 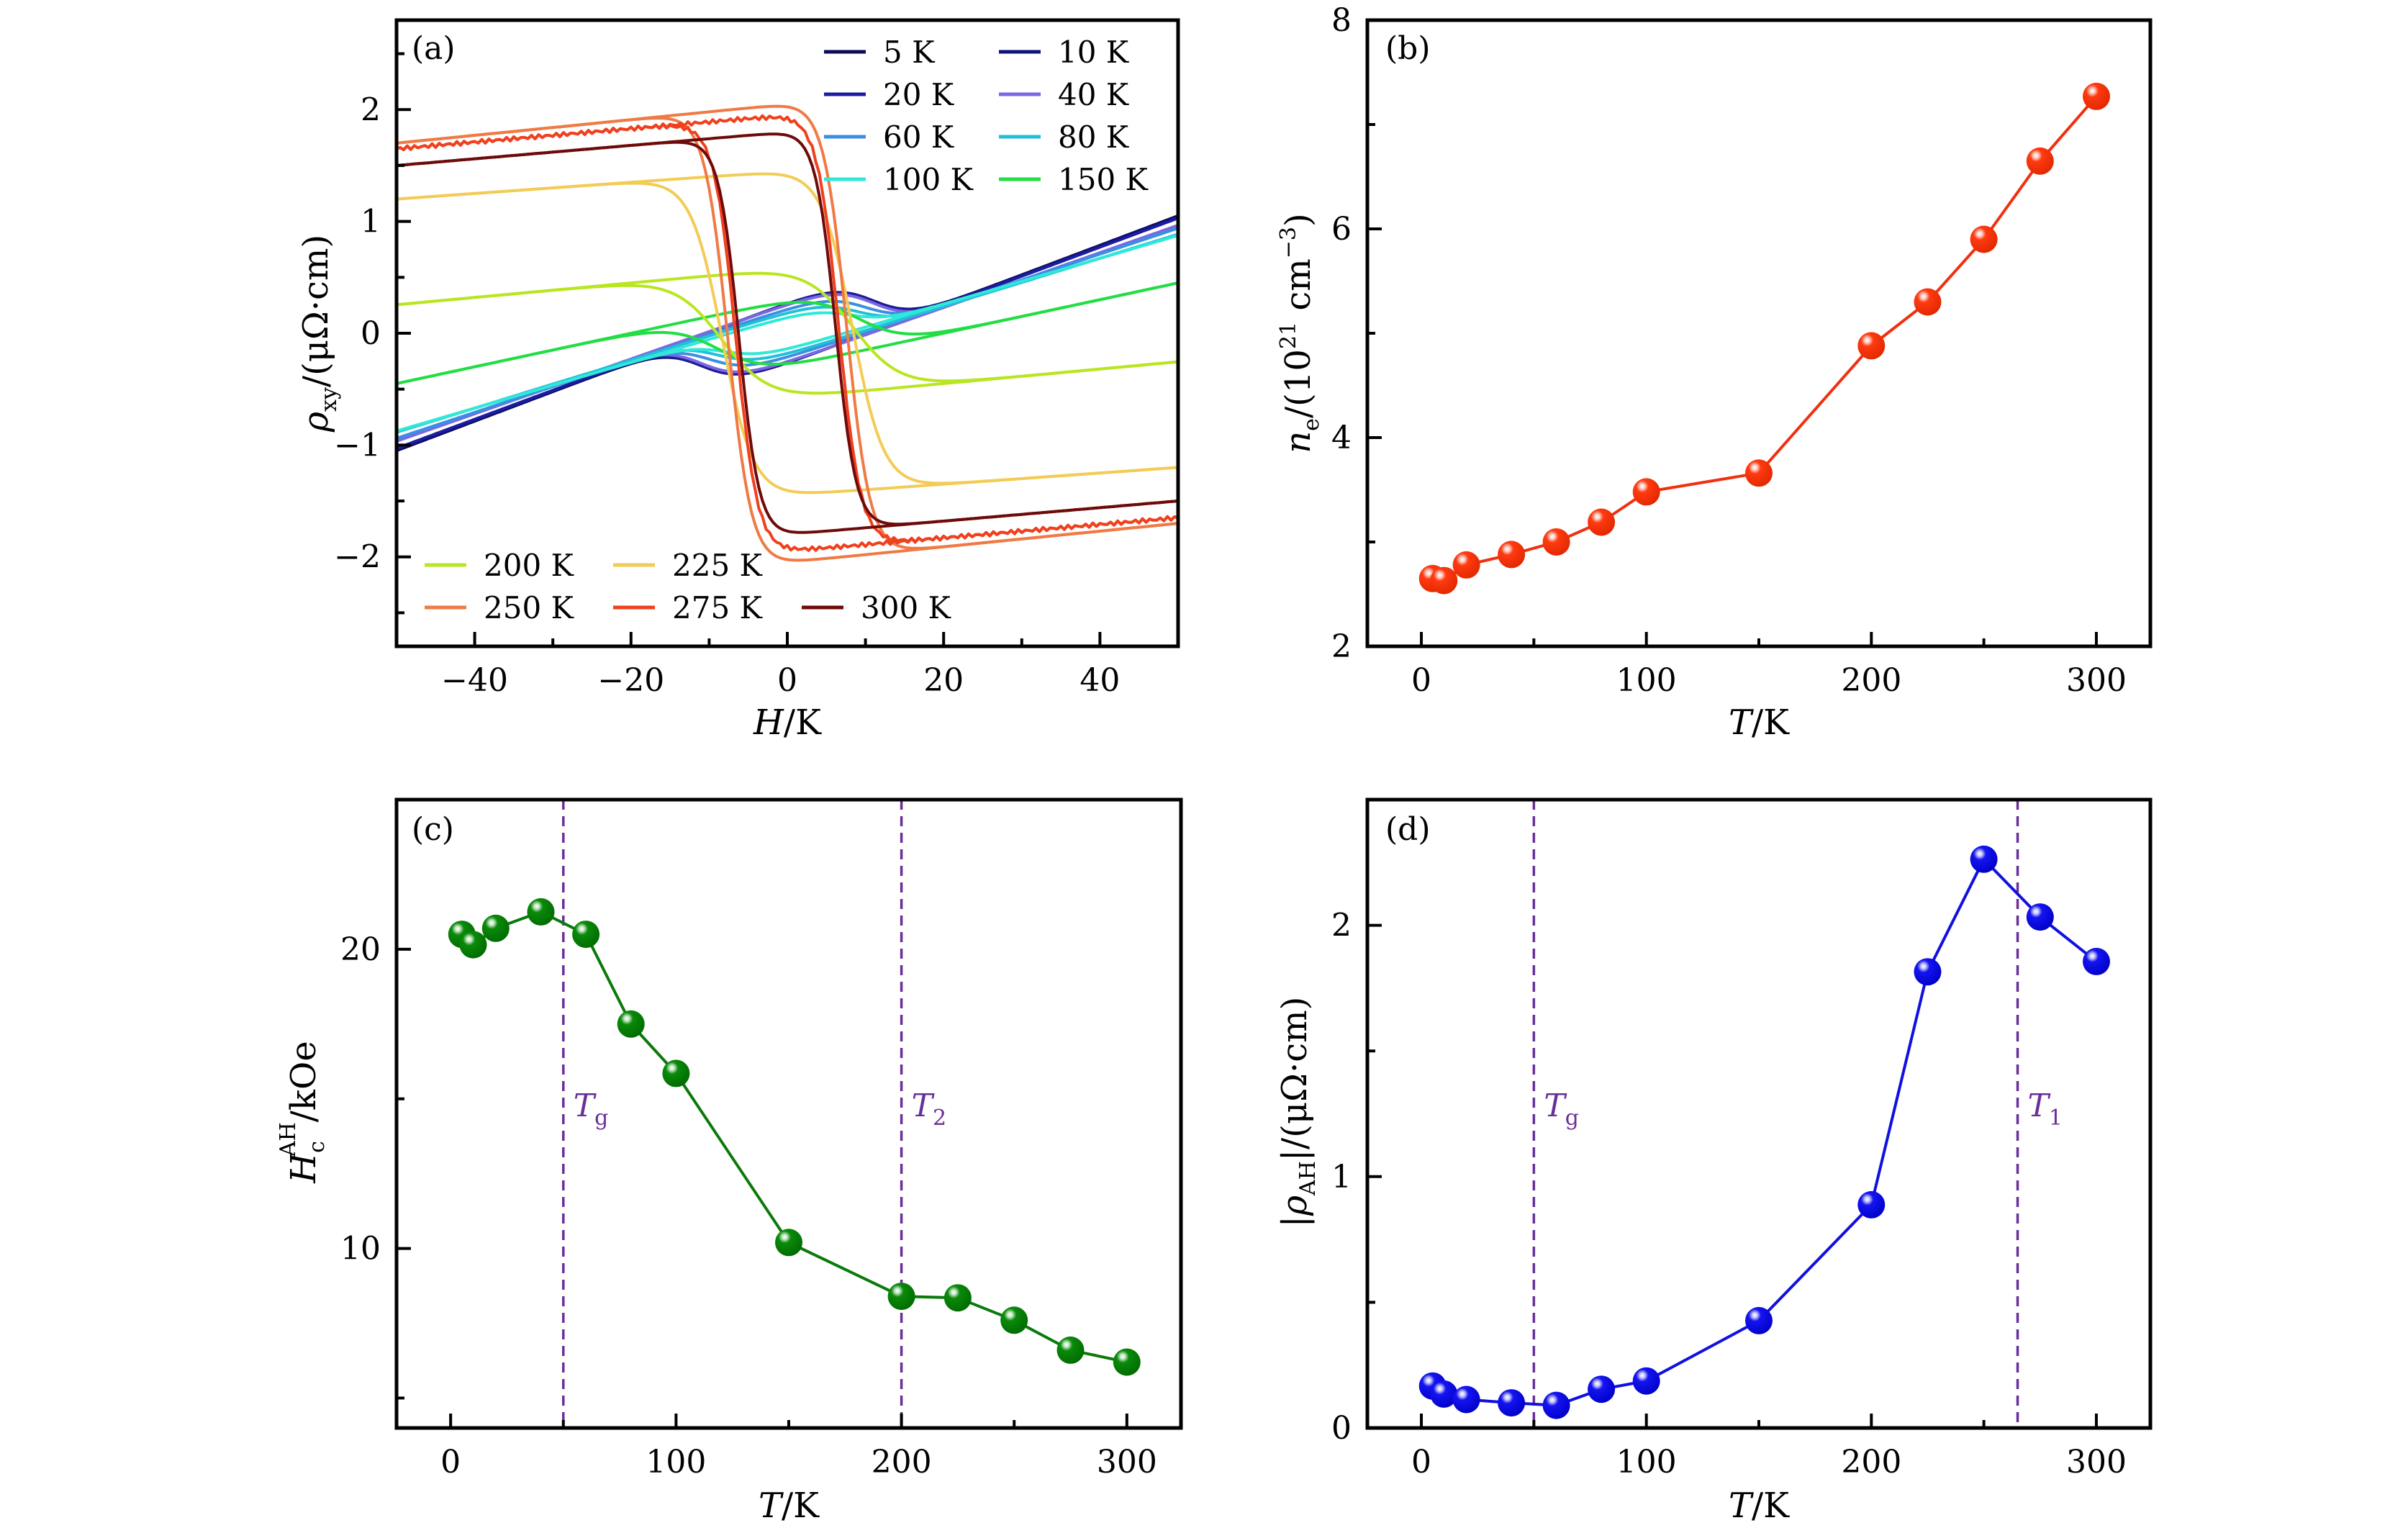 What do you see at coordinates (529, 565) in the screenshot?
I see `legend-label: 200 K` at bounding box center [529, 565].